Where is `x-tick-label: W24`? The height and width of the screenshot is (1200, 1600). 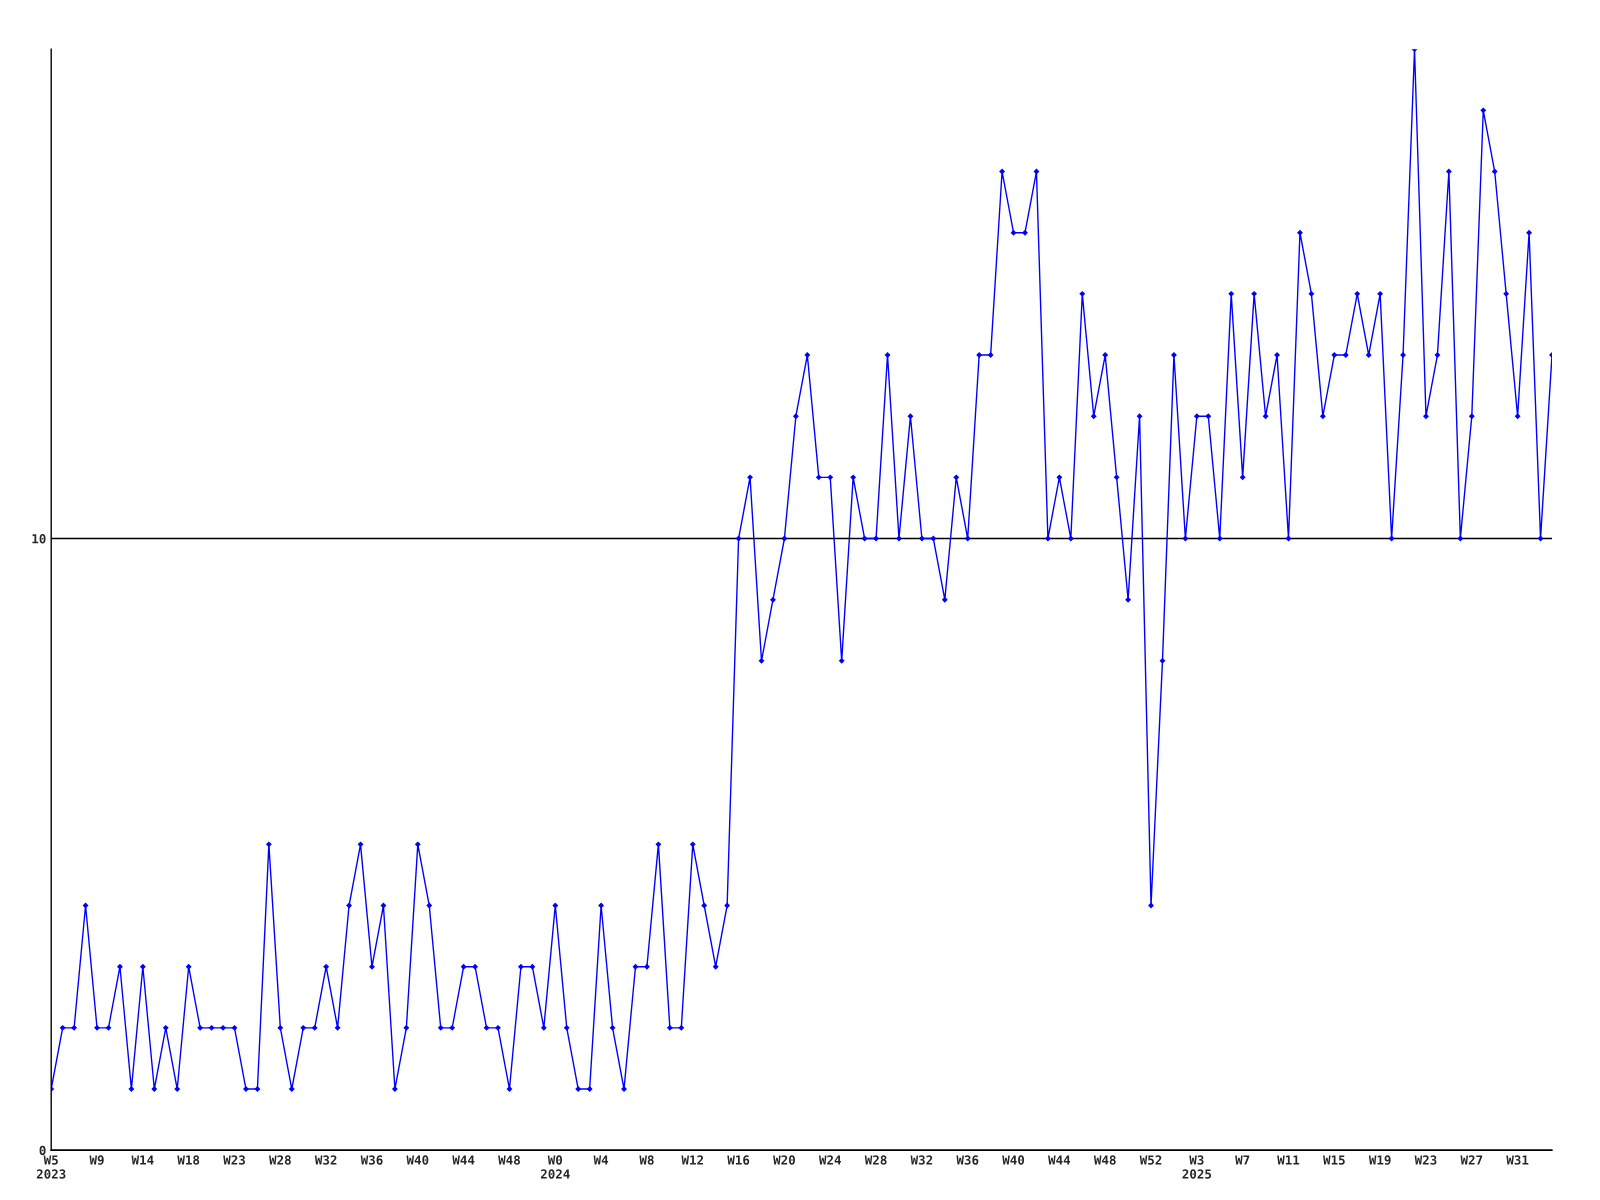
x-tick-label: W24 is located at coordinates (829, 1160).